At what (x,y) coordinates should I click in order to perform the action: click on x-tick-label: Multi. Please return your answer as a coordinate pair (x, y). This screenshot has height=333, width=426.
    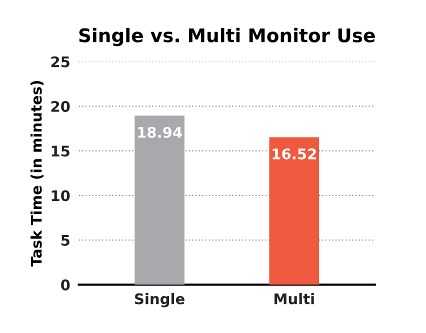
    Looking at the image, I should click on (294, 298).